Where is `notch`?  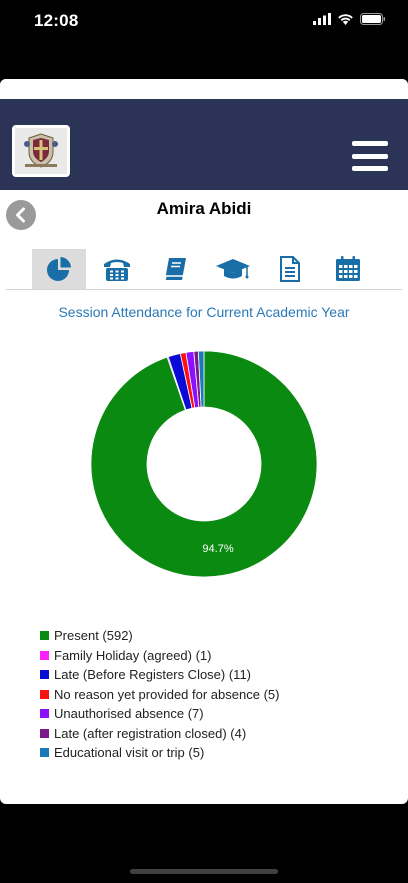 notch is located at coordinates (204, 15).